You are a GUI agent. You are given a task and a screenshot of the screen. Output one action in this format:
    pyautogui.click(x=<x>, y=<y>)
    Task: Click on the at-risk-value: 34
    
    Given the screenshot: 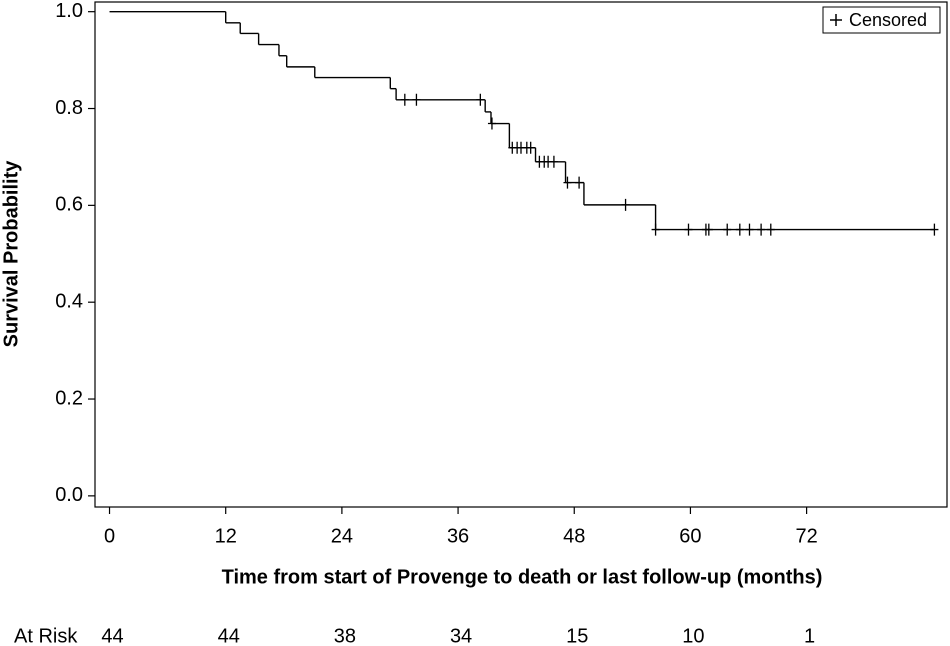 What is the action you would take?
    pyautogui.click(x=461, y=635)
    